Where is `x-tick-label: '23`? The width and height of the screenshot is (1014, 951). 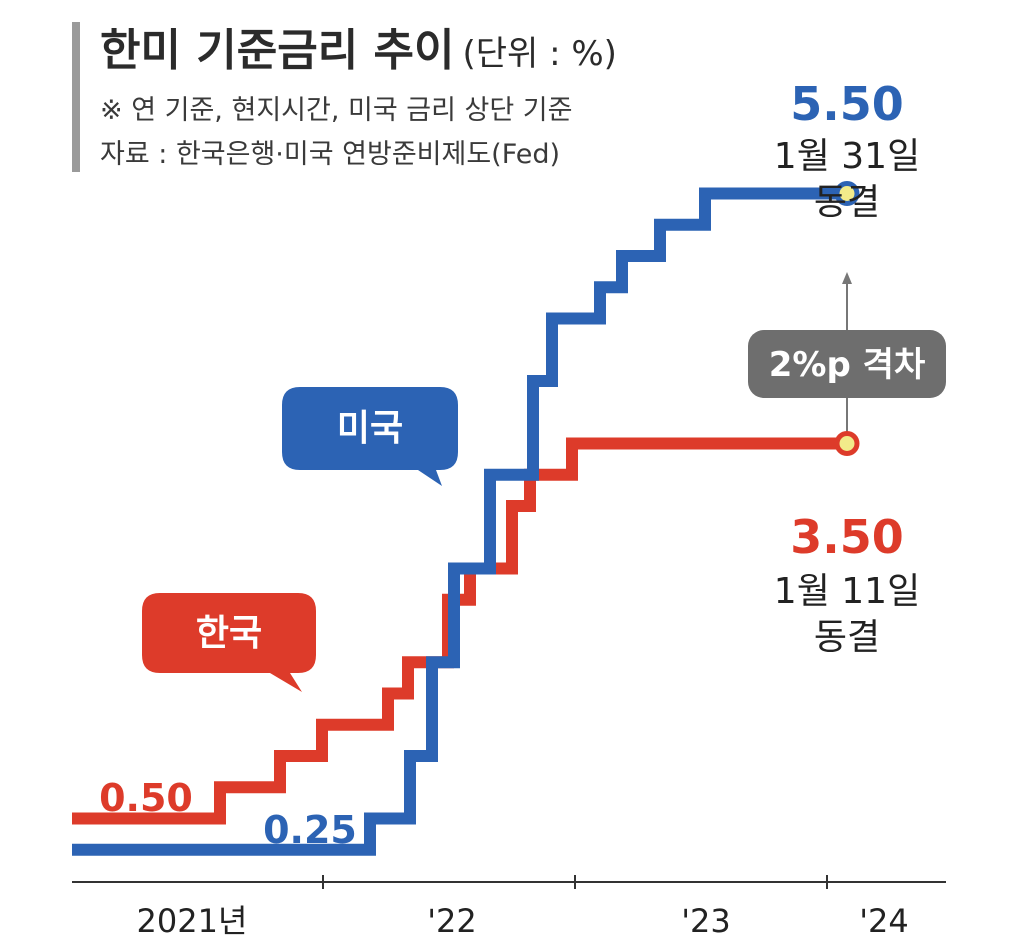
x-tick-label: '23 is located at coordinates (706, 921).